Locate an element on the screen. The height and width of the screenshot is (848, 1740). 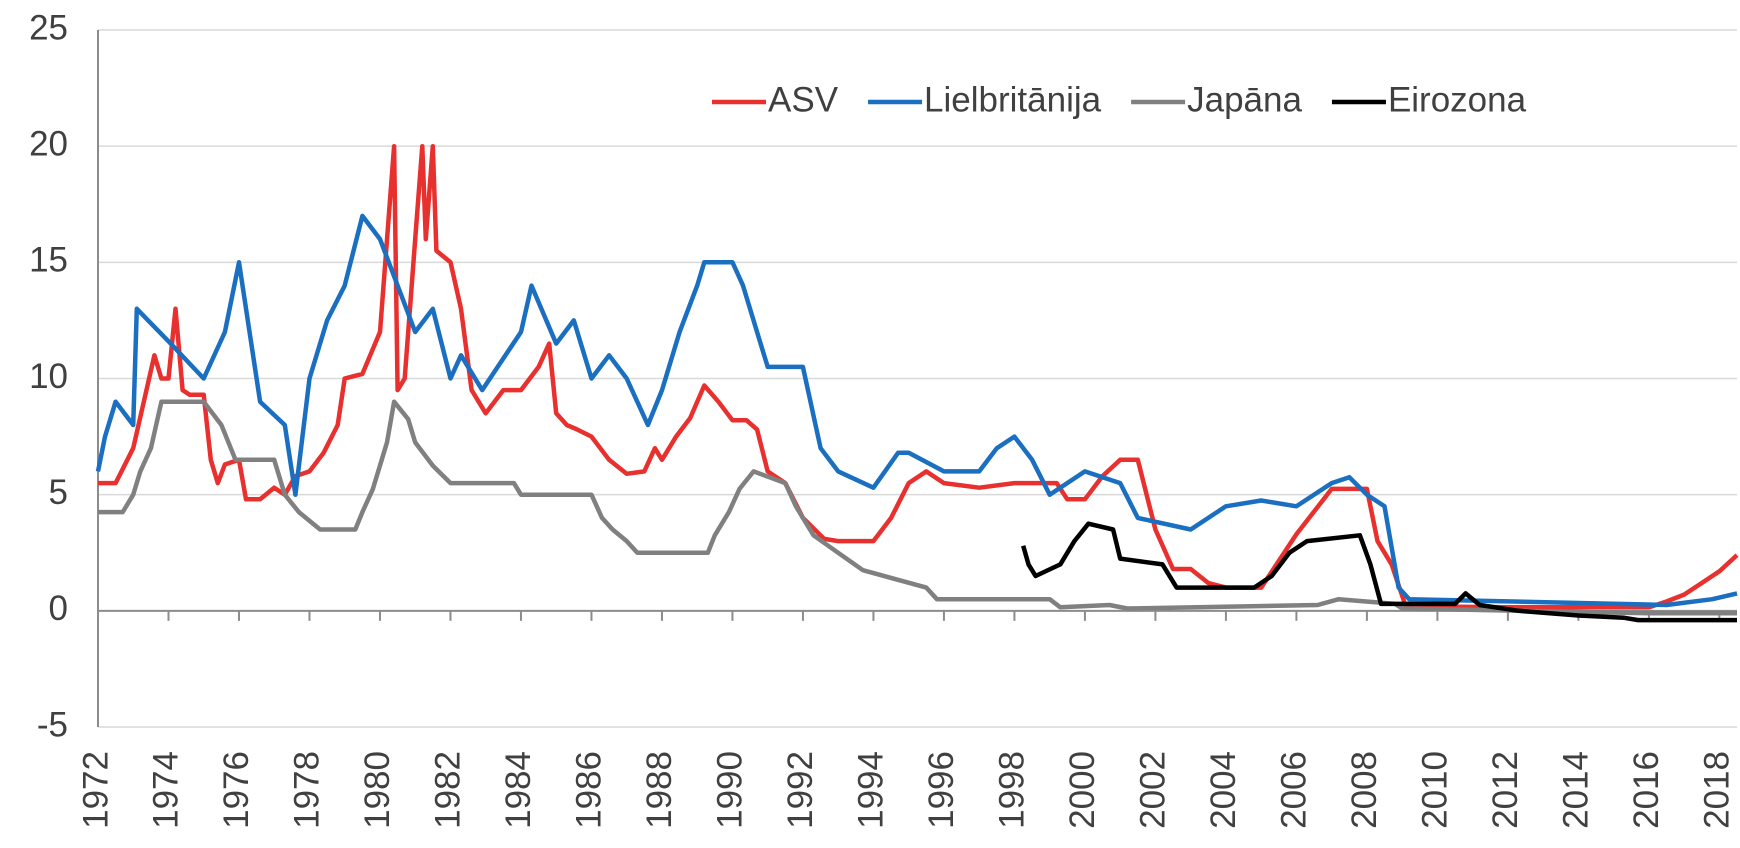
series-line is located at coordinates (1379, 572).